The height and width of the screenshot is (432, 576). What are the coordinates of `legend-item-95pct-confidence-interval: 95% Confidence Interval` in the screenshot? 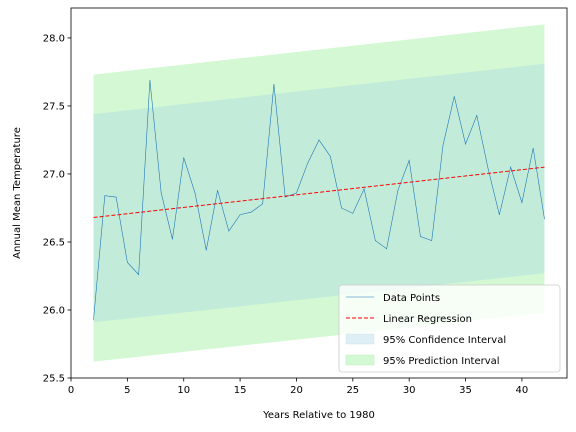 It's located at (425, 339).